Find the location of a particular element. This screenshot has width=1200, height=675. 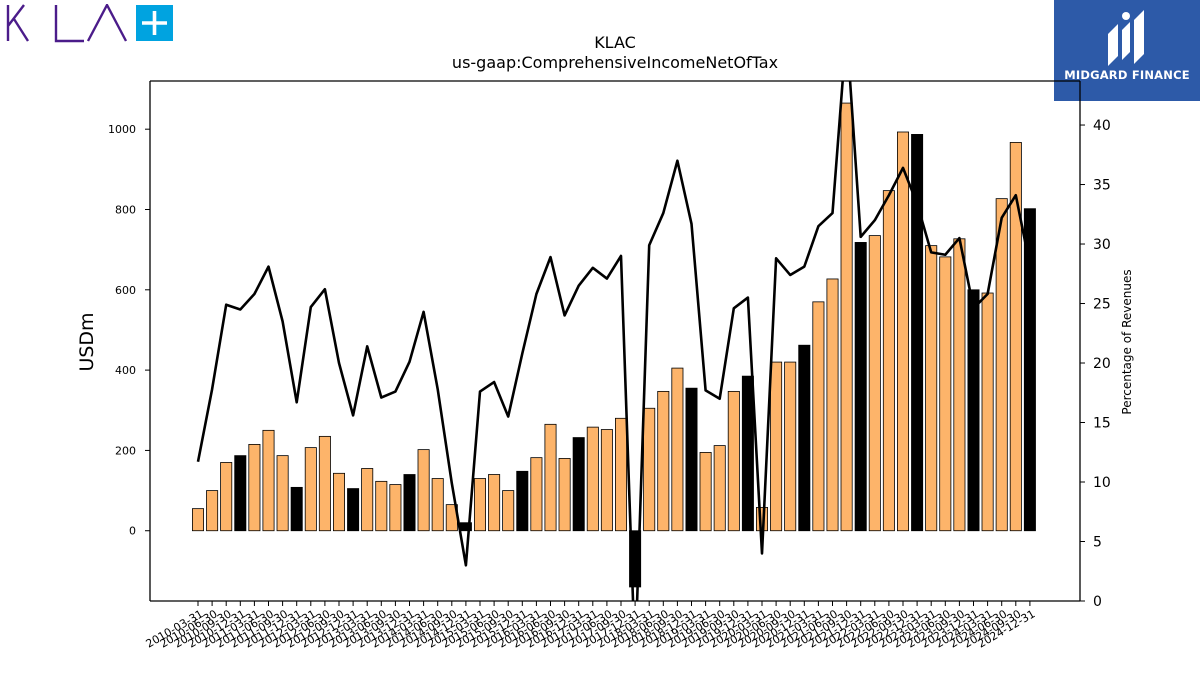

y2-tick-label: 0 is located at coordinates (1097, 602).